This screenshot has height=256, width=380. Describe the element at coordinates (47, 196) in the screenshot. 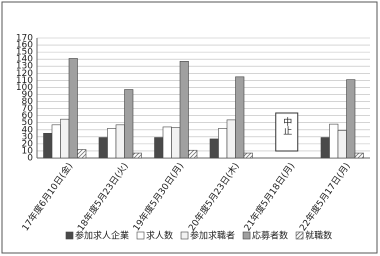

I see `x-tick-label: 17年度6月10日(金)` at that location.